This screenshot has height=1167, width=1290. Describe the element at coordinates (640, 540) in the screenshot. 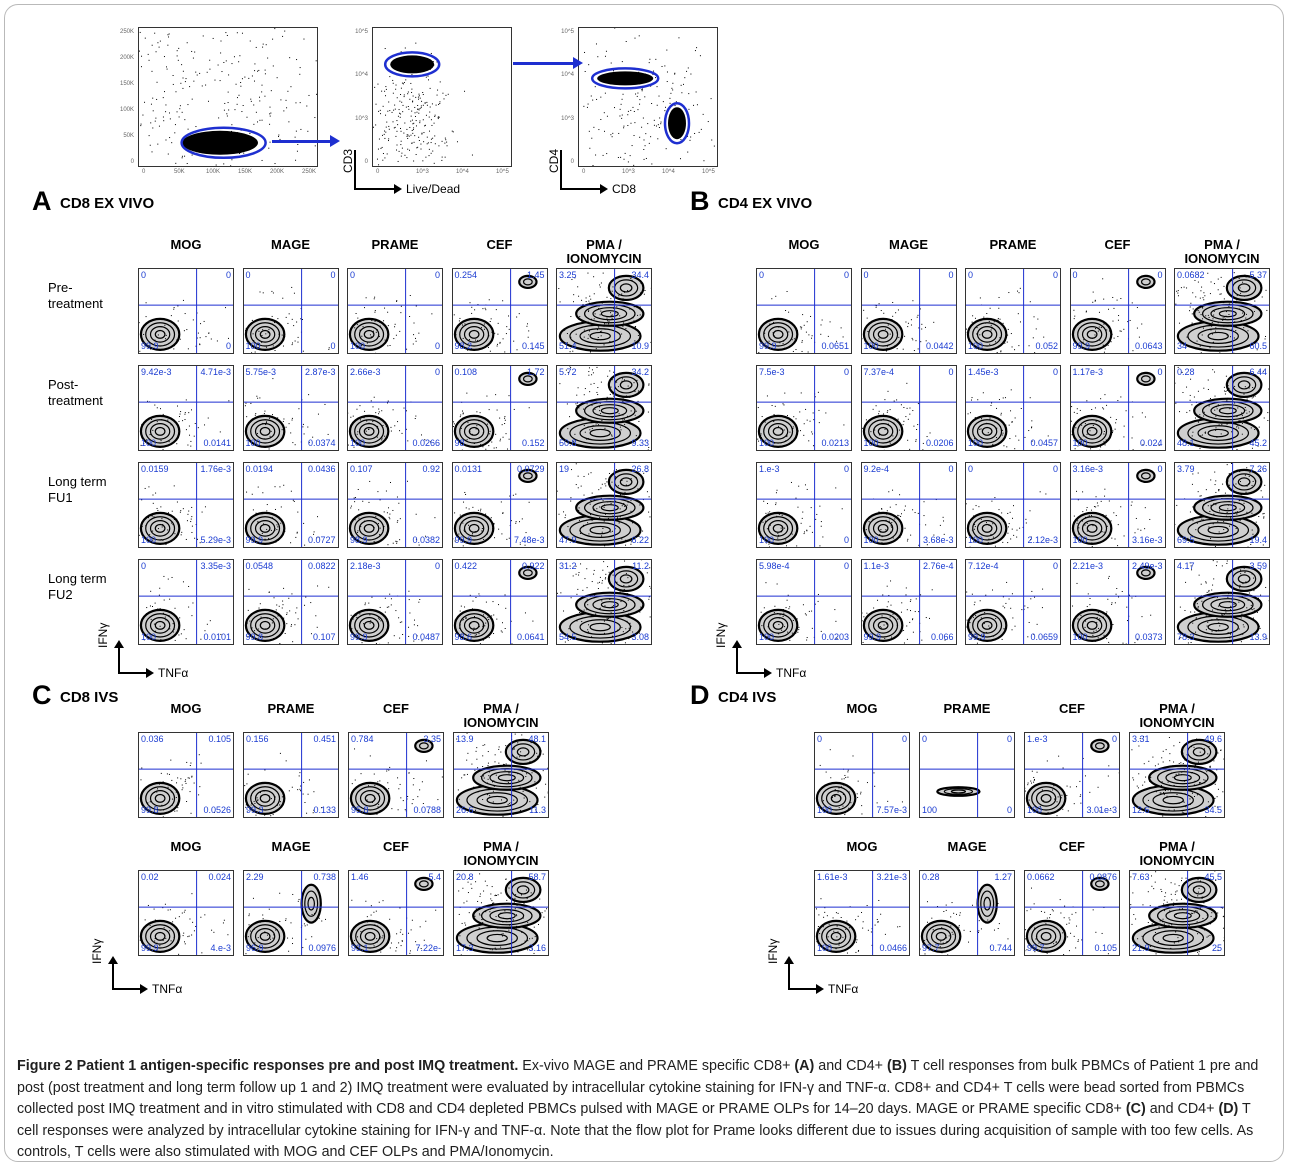

I see `quadrant-lower-right: 6.22` at that location.